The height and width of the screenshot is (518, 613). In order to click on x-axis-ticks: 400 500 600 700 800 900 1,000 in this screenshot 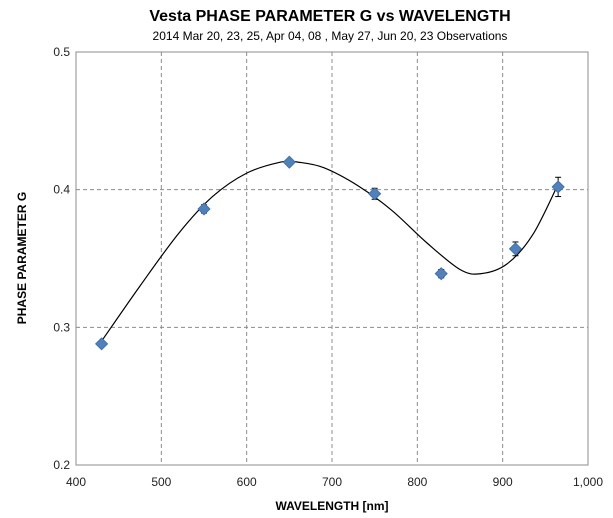, I will do `click(334, 482)`.